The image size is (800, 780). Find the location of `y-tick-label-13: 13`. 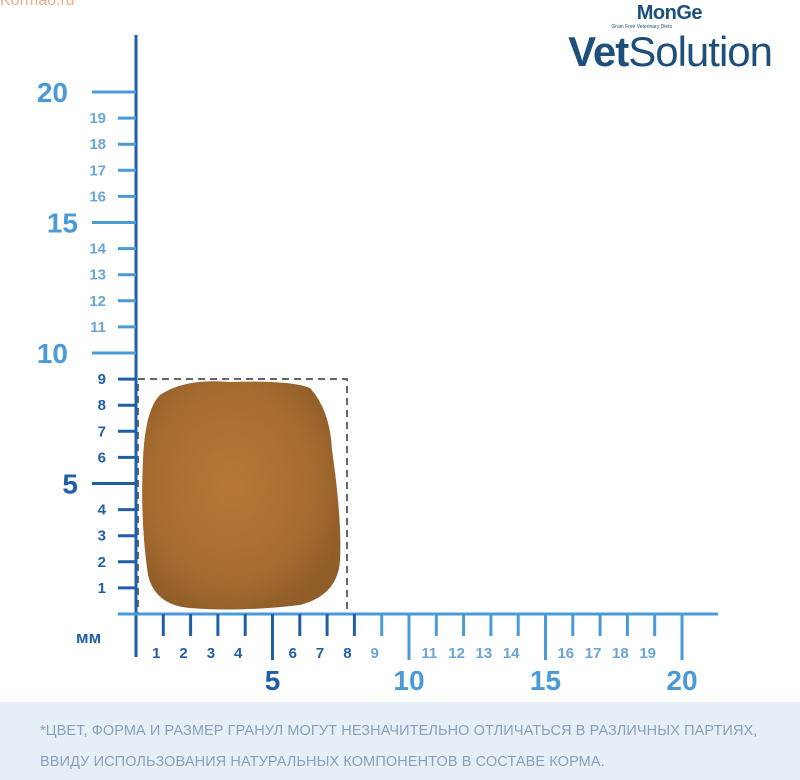

y-tick-label-13: 13 is located at coordinates (97, 275).